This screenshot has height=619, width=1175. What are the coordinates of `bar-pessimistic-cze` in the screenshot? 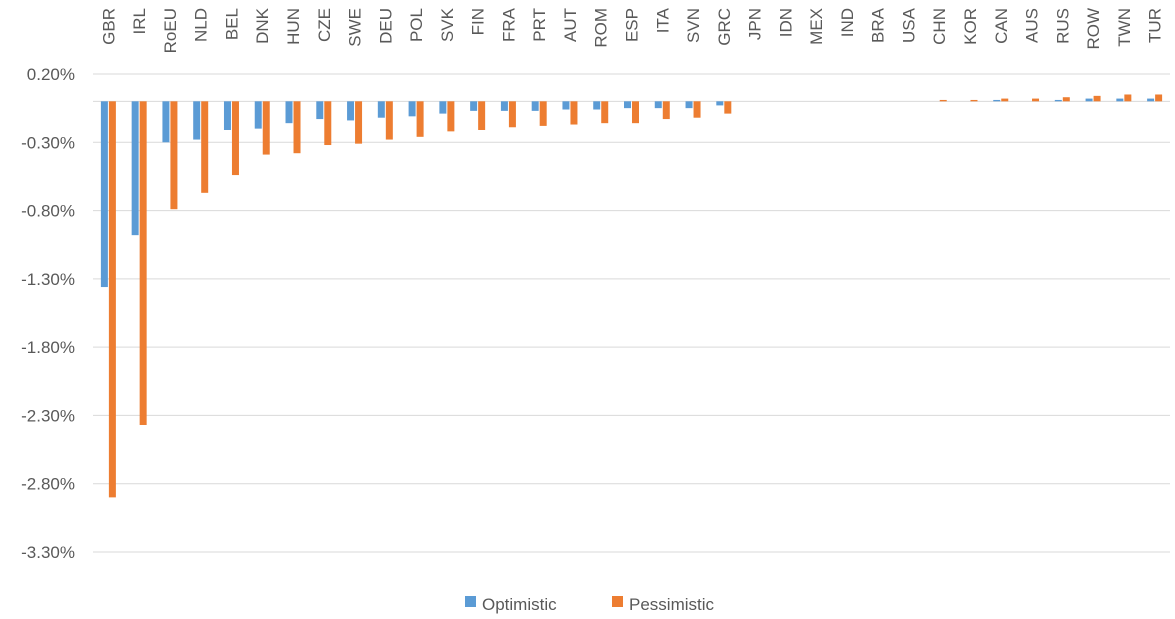 It's located at (328, 123).